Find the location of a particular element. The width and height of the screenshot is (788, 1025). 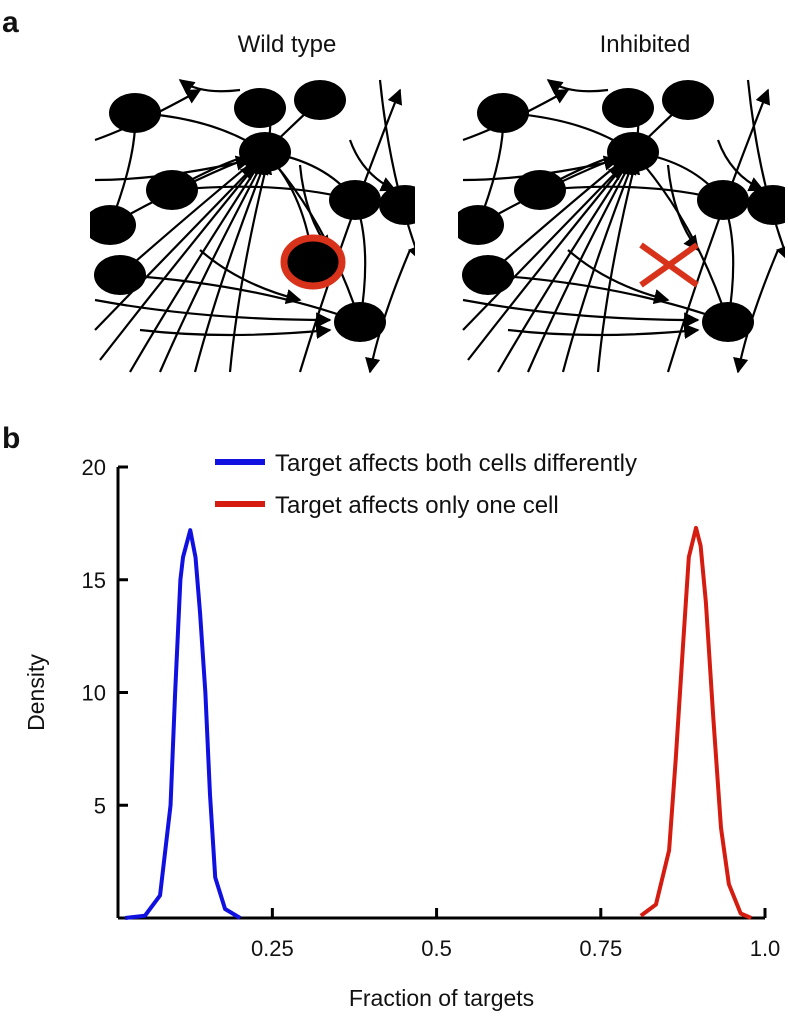

x-tick-label: 0.5 is located at coordinates (436, 948).